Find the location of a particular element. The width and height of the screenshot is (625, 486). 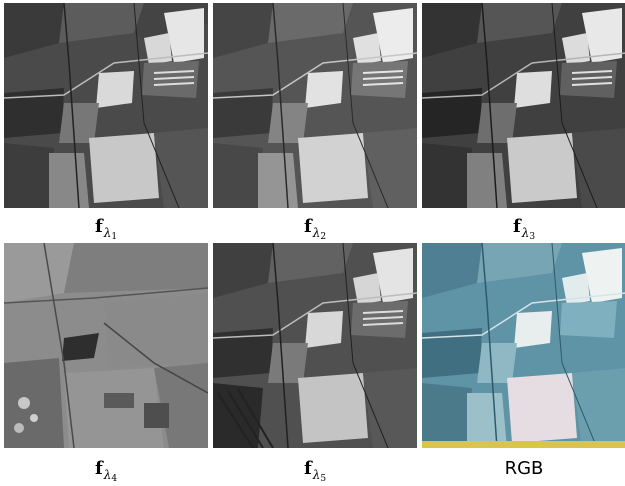

caption-band-5: fλ5 is located at coordinates (315, 471).